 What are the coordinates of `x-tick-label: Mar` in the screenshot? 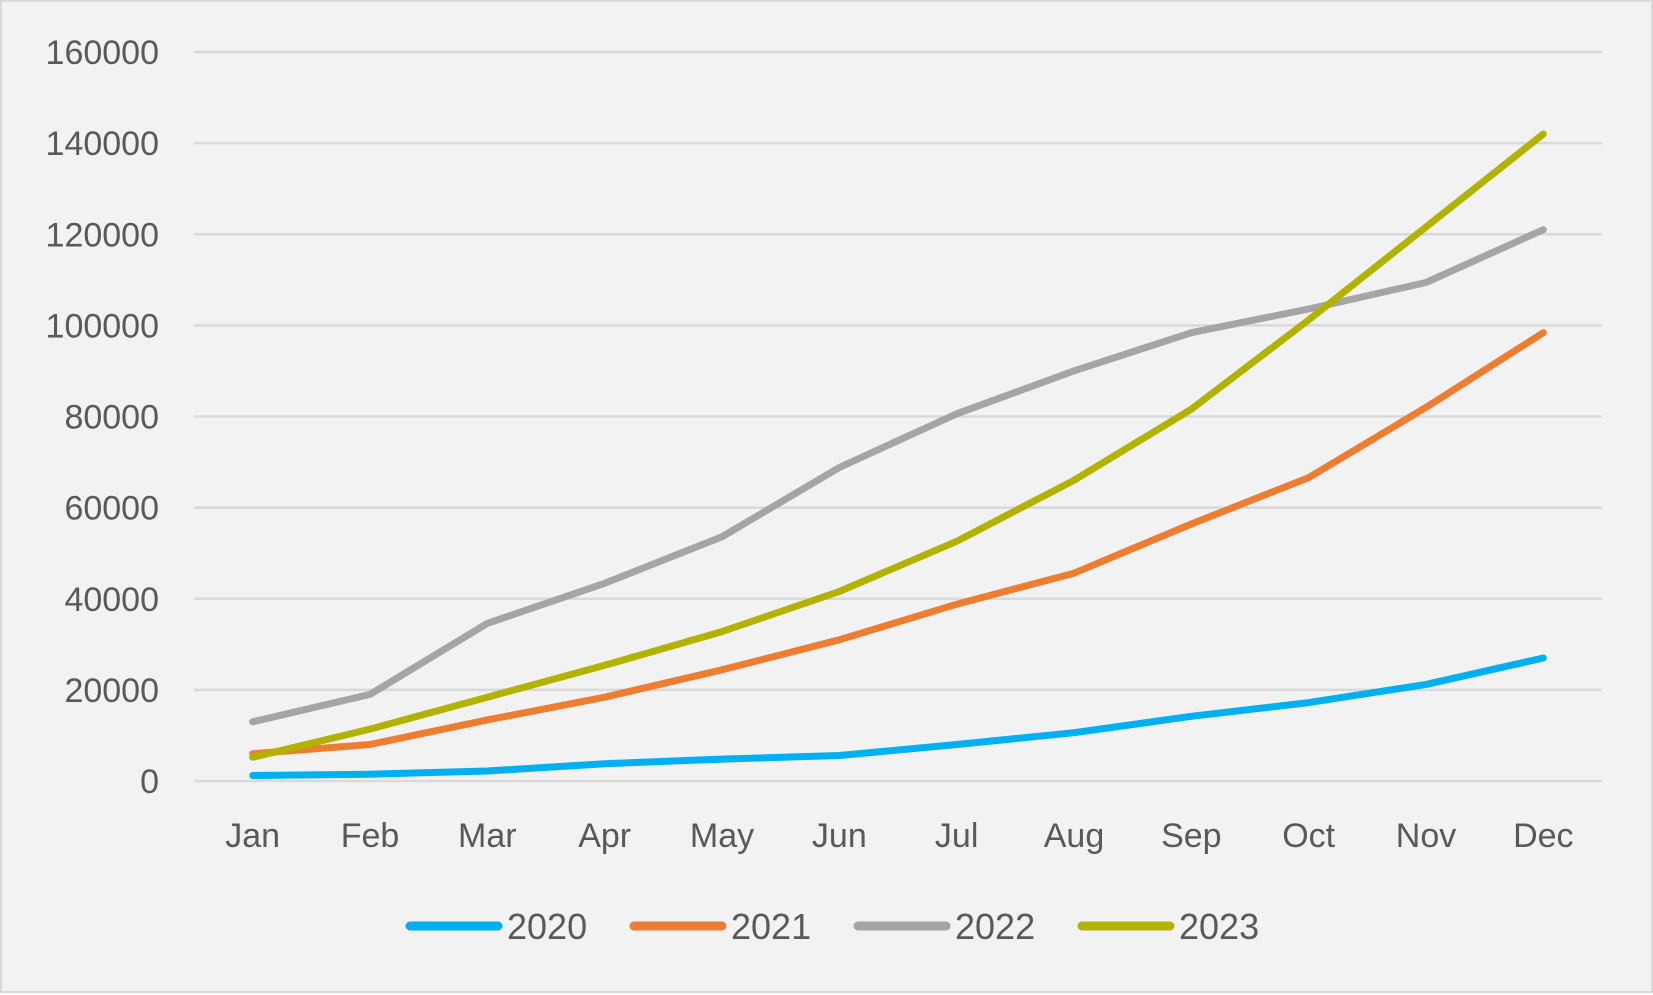 It's located at (487, 836).